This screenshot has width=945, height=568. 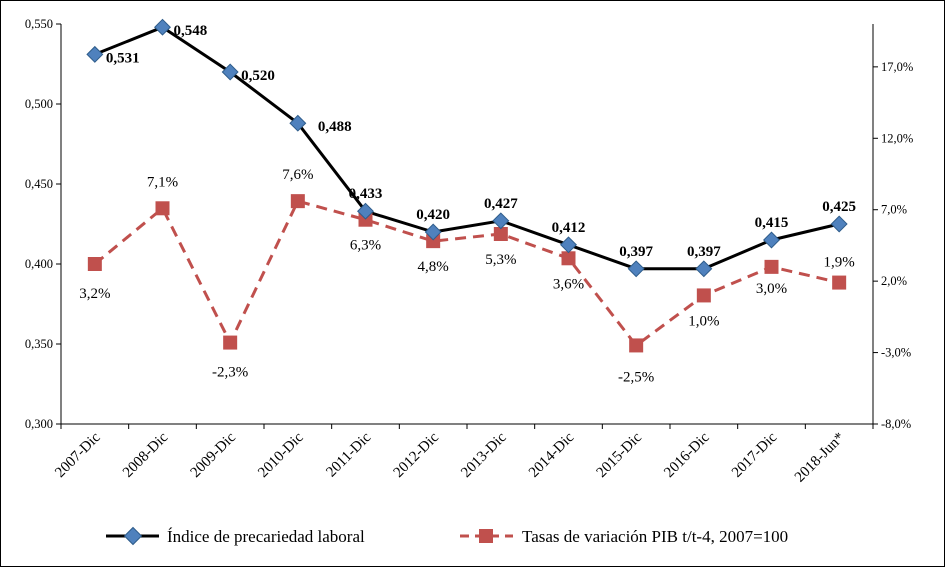 What do you see at coordinates (78, 455) in the screenshot?
I see `x-tick-label: 2007-Dic` at bounding box center [78, 455].